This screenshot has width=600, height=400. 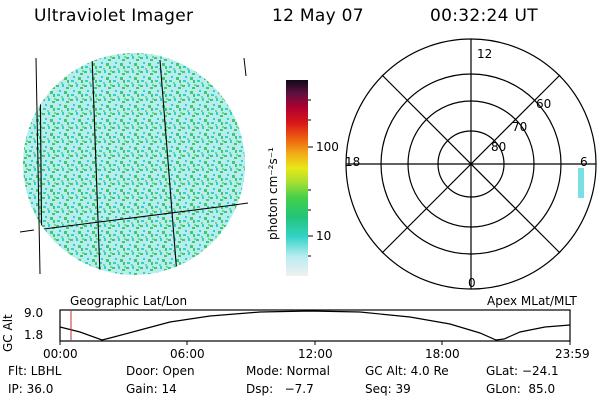 What do you see at coordinates (388, 389) in the screenshot?
I see `info-seq: Seq: 39` at bounding box center [388, 389].